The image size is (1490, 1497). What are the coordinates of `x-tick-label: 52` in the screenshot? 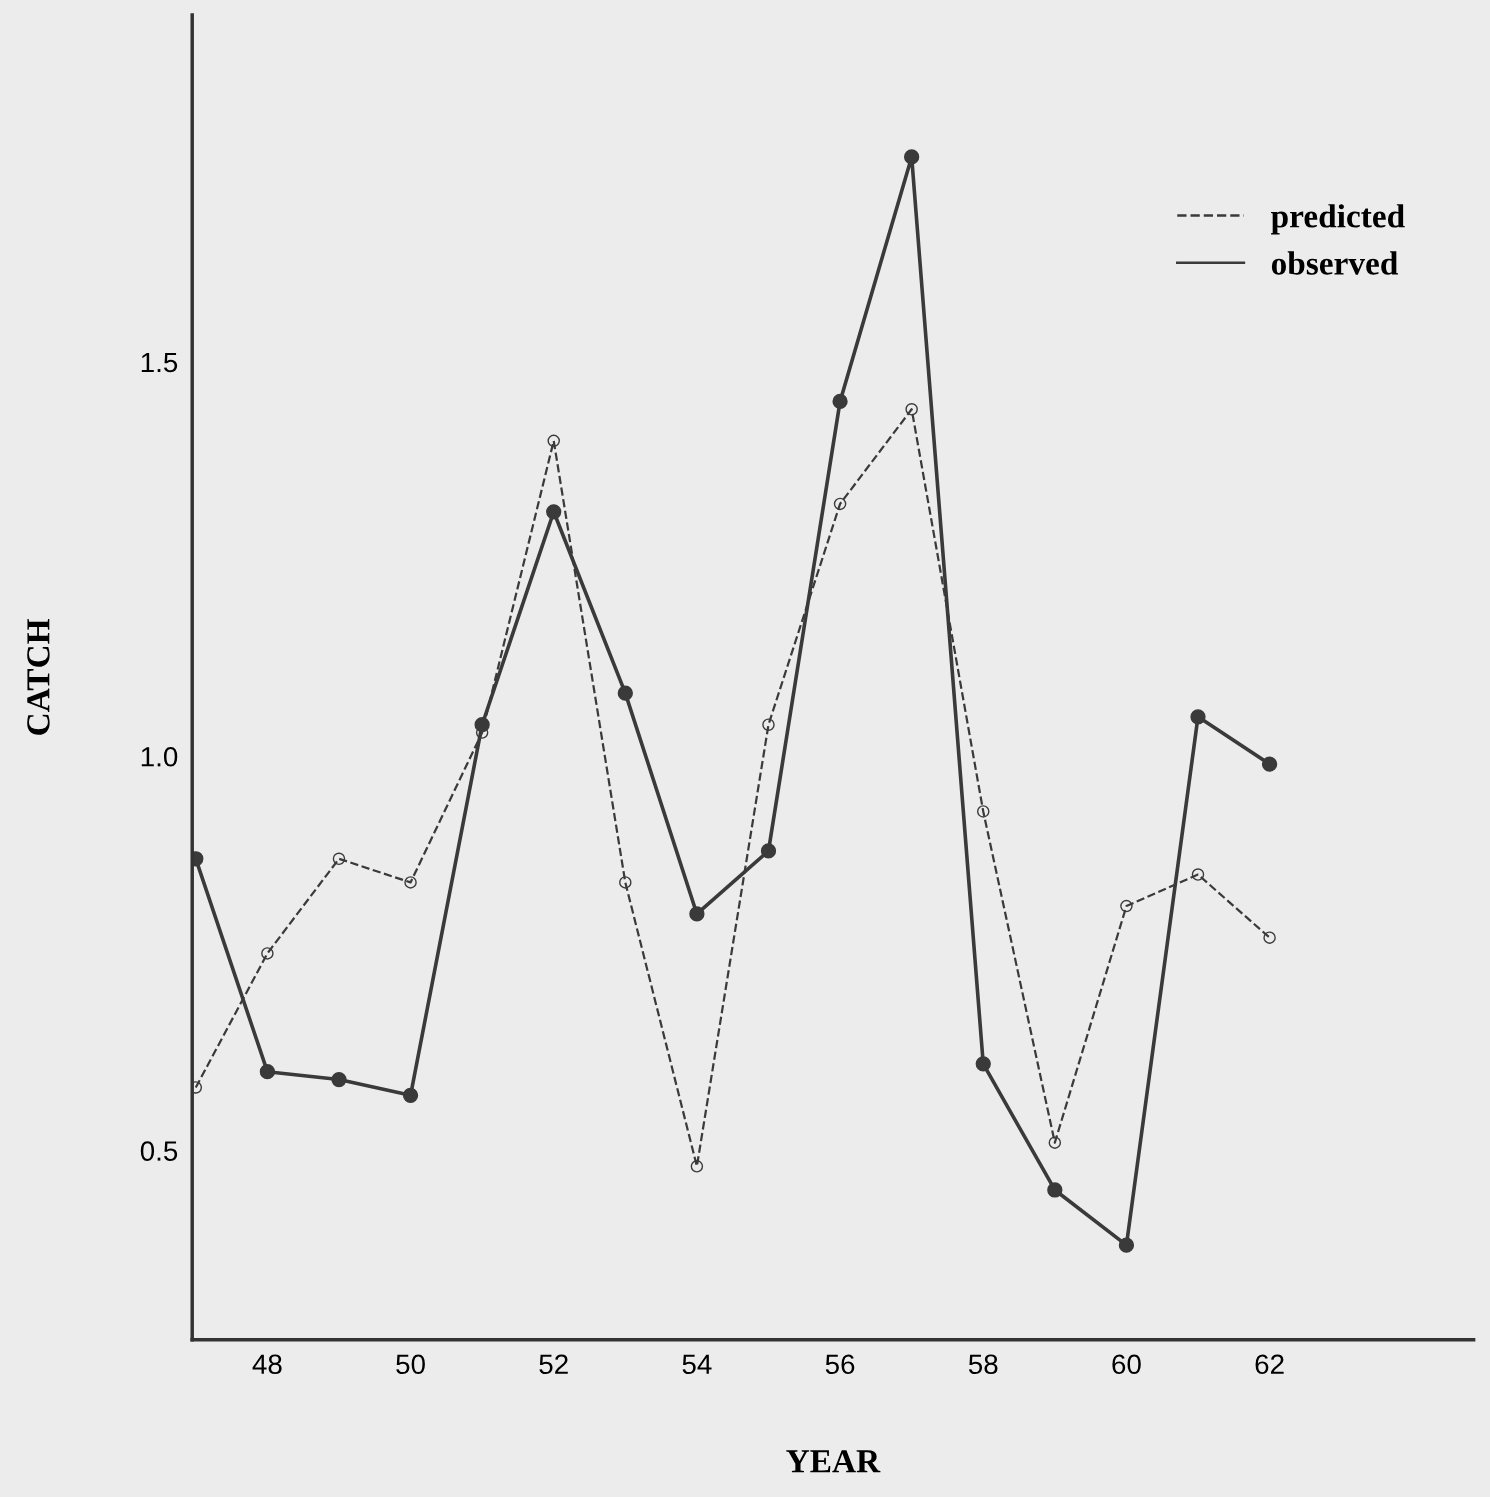 It's located at (553, 1364).